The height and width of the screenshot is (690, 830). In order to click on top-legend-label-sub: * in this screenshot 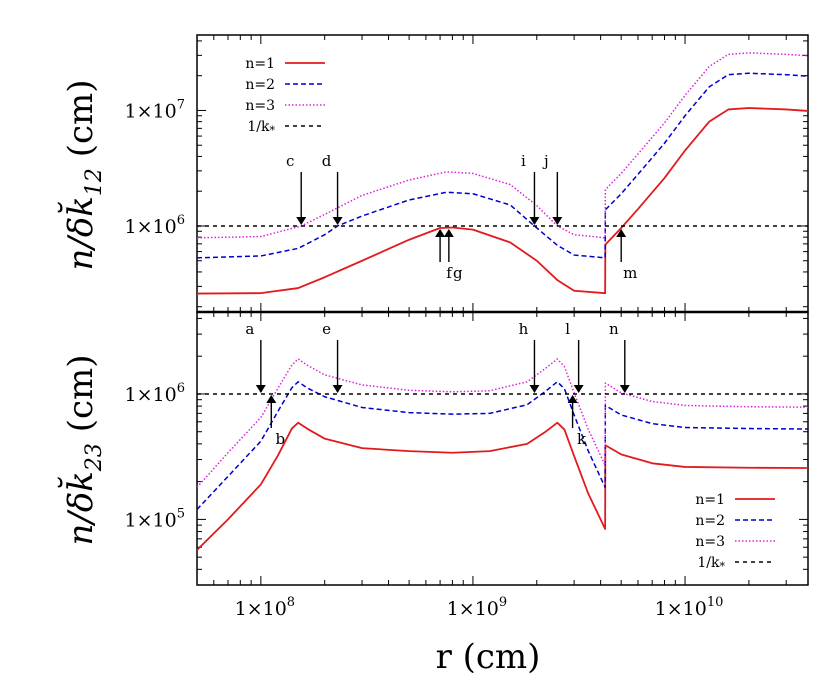, I will do `click(273, 130)`.